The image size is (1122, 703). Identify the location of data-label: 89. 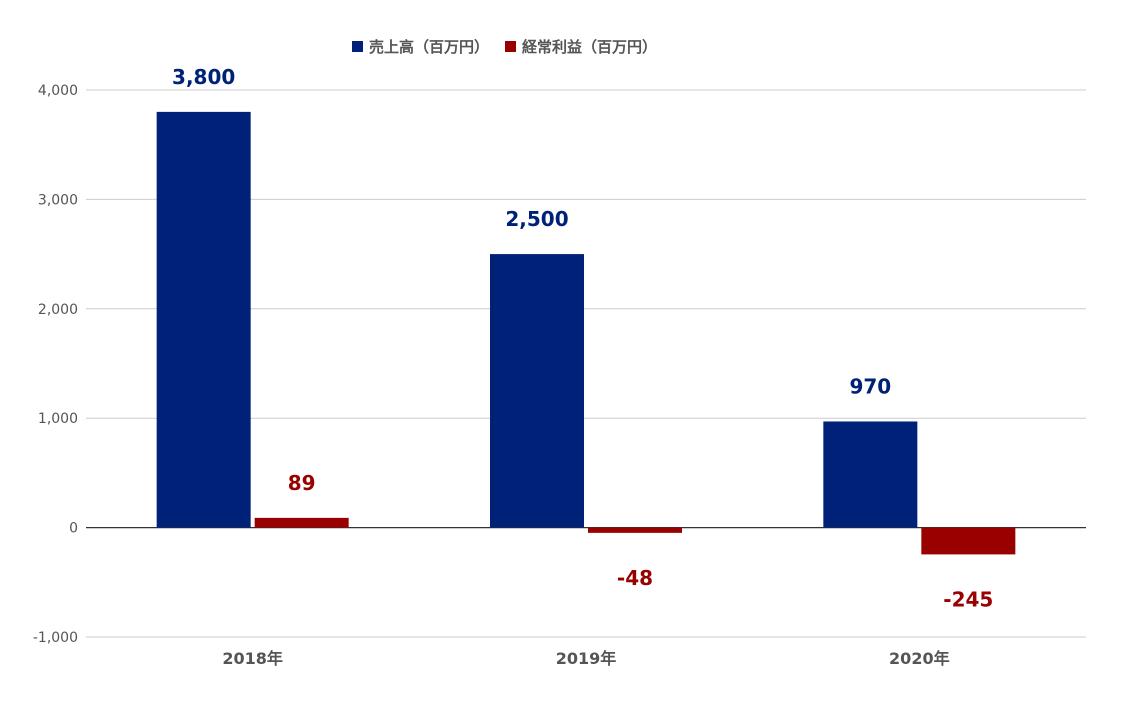
(302, 483).